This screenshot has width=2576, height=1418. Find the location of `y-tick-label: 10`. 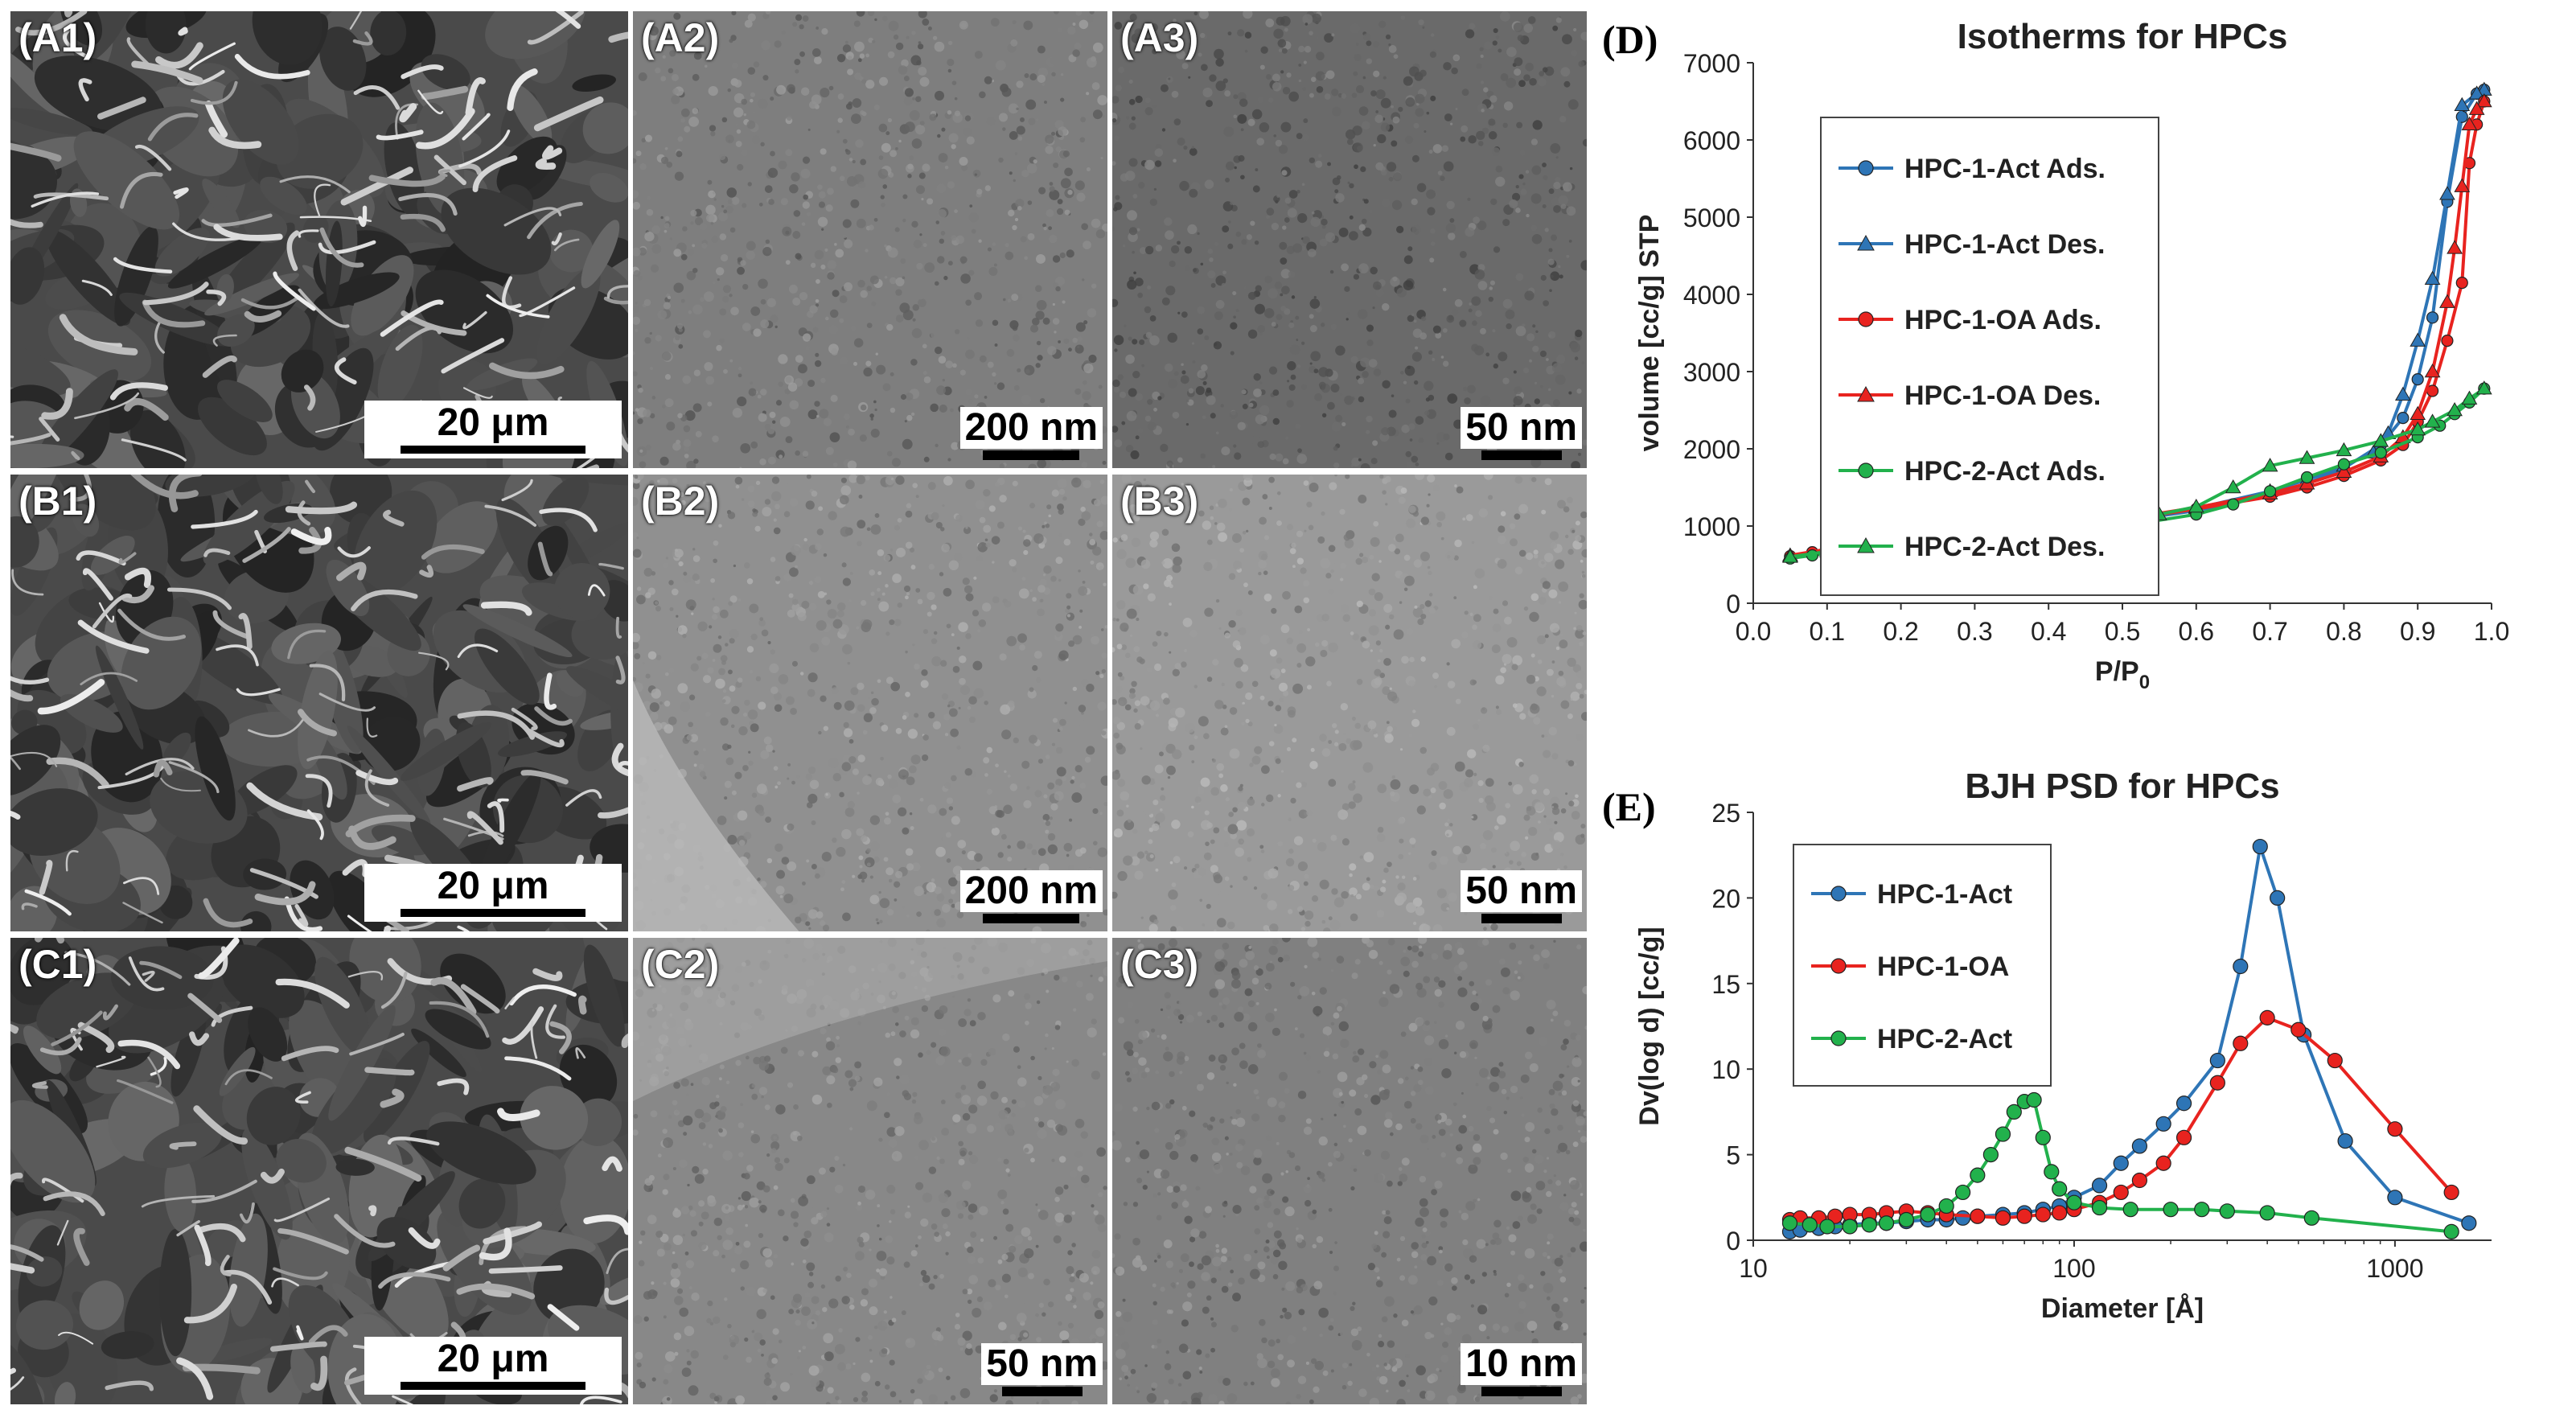

y-tick-label: 10 is located at coordinates (1725, 1069).